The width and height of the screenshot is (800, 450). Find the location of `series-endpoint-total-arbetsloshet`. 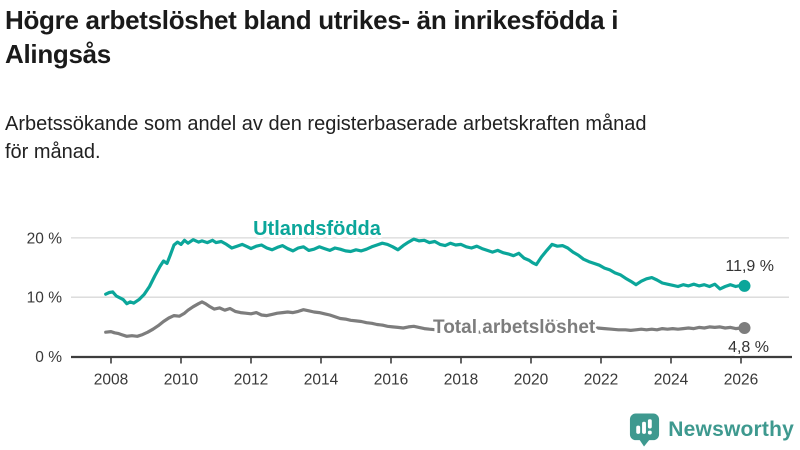

series-endpoint-total-arbetsloshet is located at coordinates (744, 328).